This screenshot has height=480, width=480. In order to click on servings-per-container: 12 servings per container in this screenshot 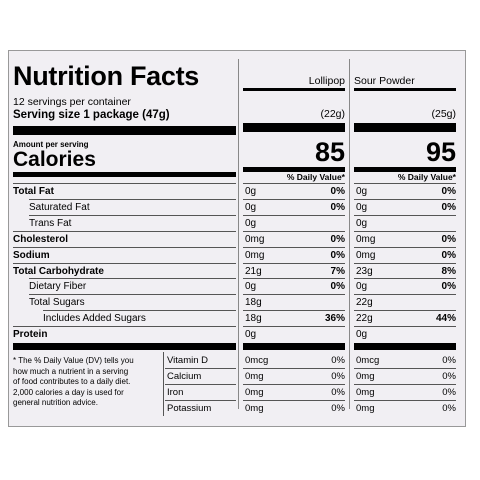, I will do `click(72, 102)`.